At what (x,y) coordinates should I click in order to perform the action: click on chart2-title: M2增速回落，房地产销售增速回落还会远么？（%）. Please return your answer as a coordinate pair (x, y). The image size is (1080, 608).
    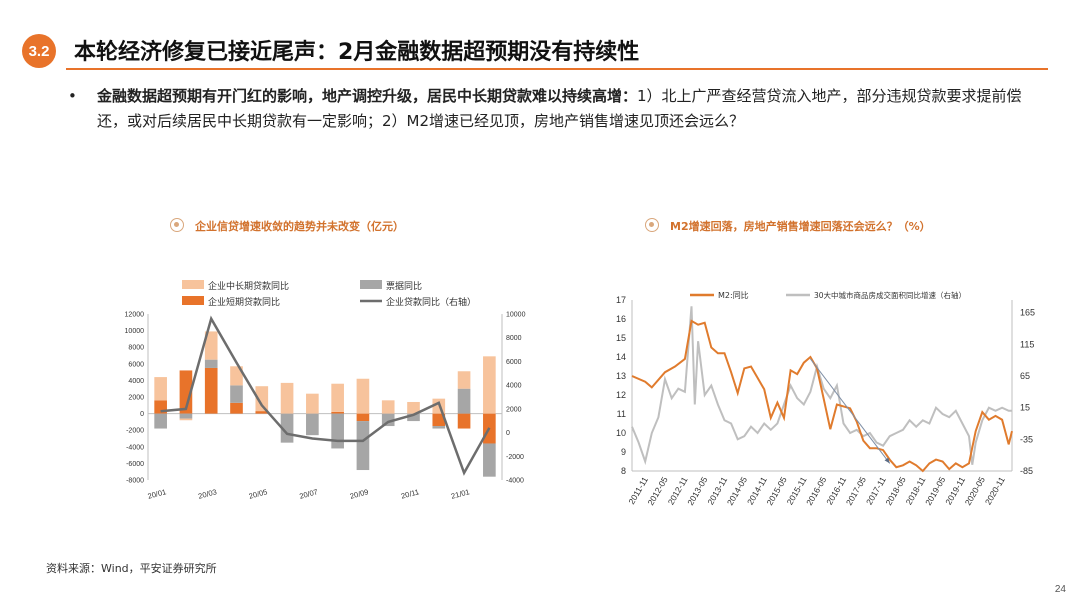
    Looking at the image, I should click on (800, 226).